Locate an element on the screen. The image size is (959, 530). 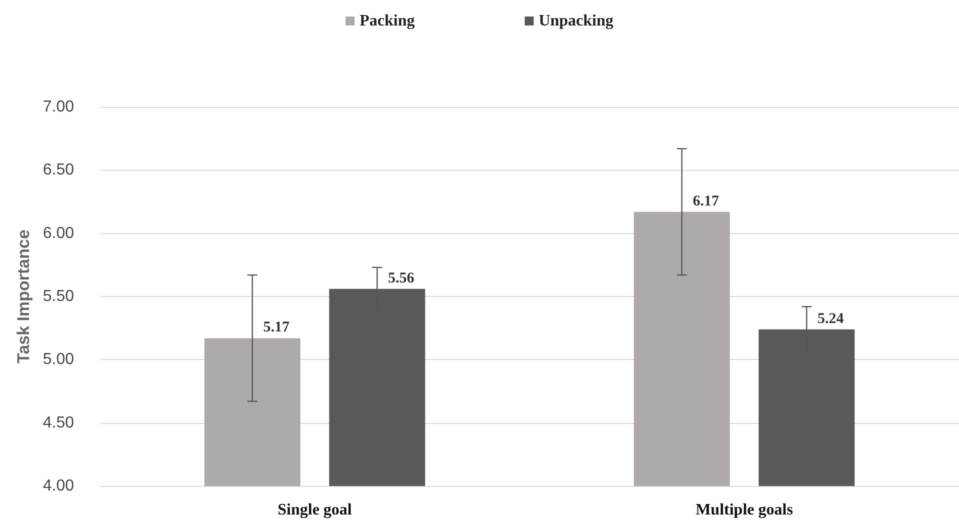
y-tick-label: 5.00 is located at coordinates (58, 359).